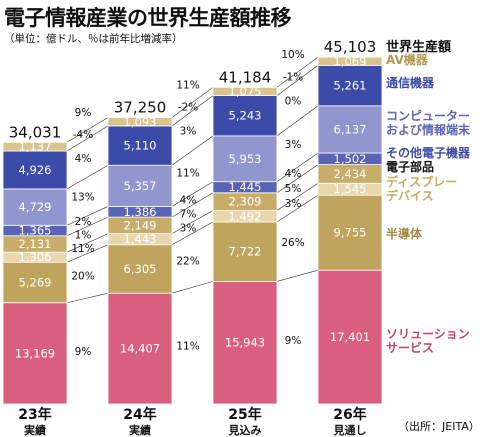 The width and height of the screenshot is (484, 437). What do you see at coordinates (188, 108) in the screenshot?
I see `growth-label: -2%` at bounding box center [188, 108].